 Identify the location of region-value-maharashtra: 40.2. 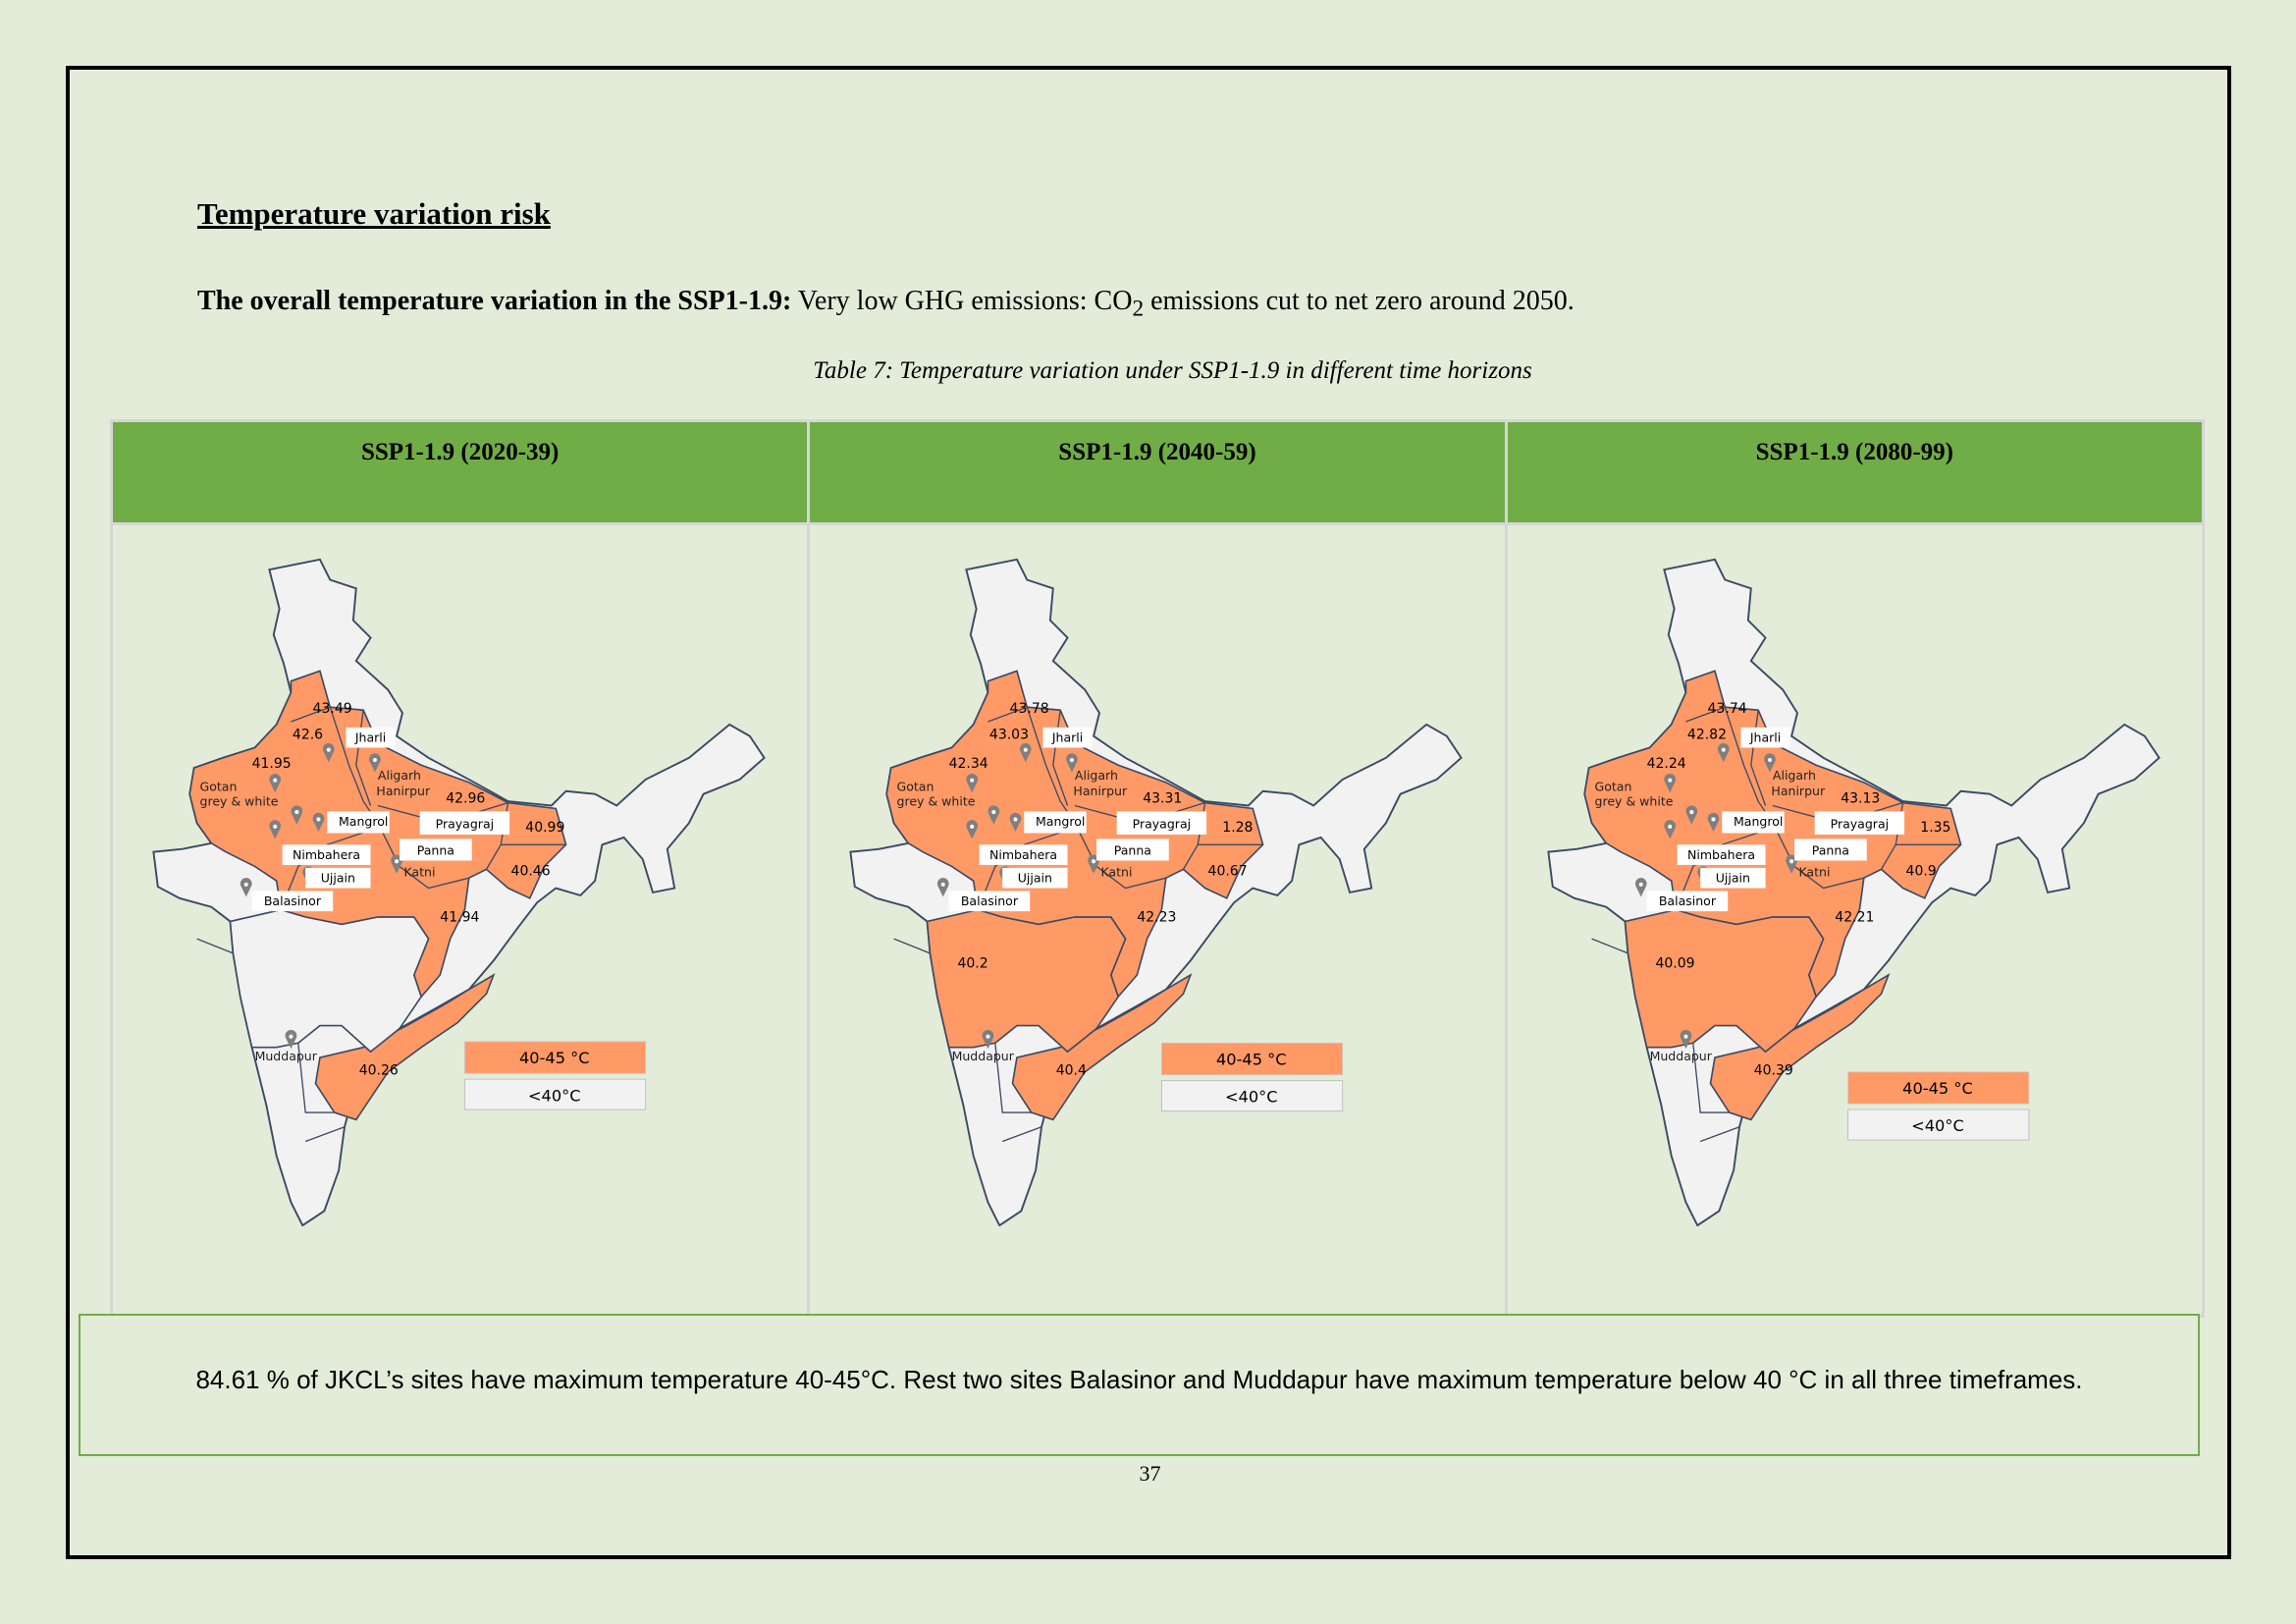
(973, 964).